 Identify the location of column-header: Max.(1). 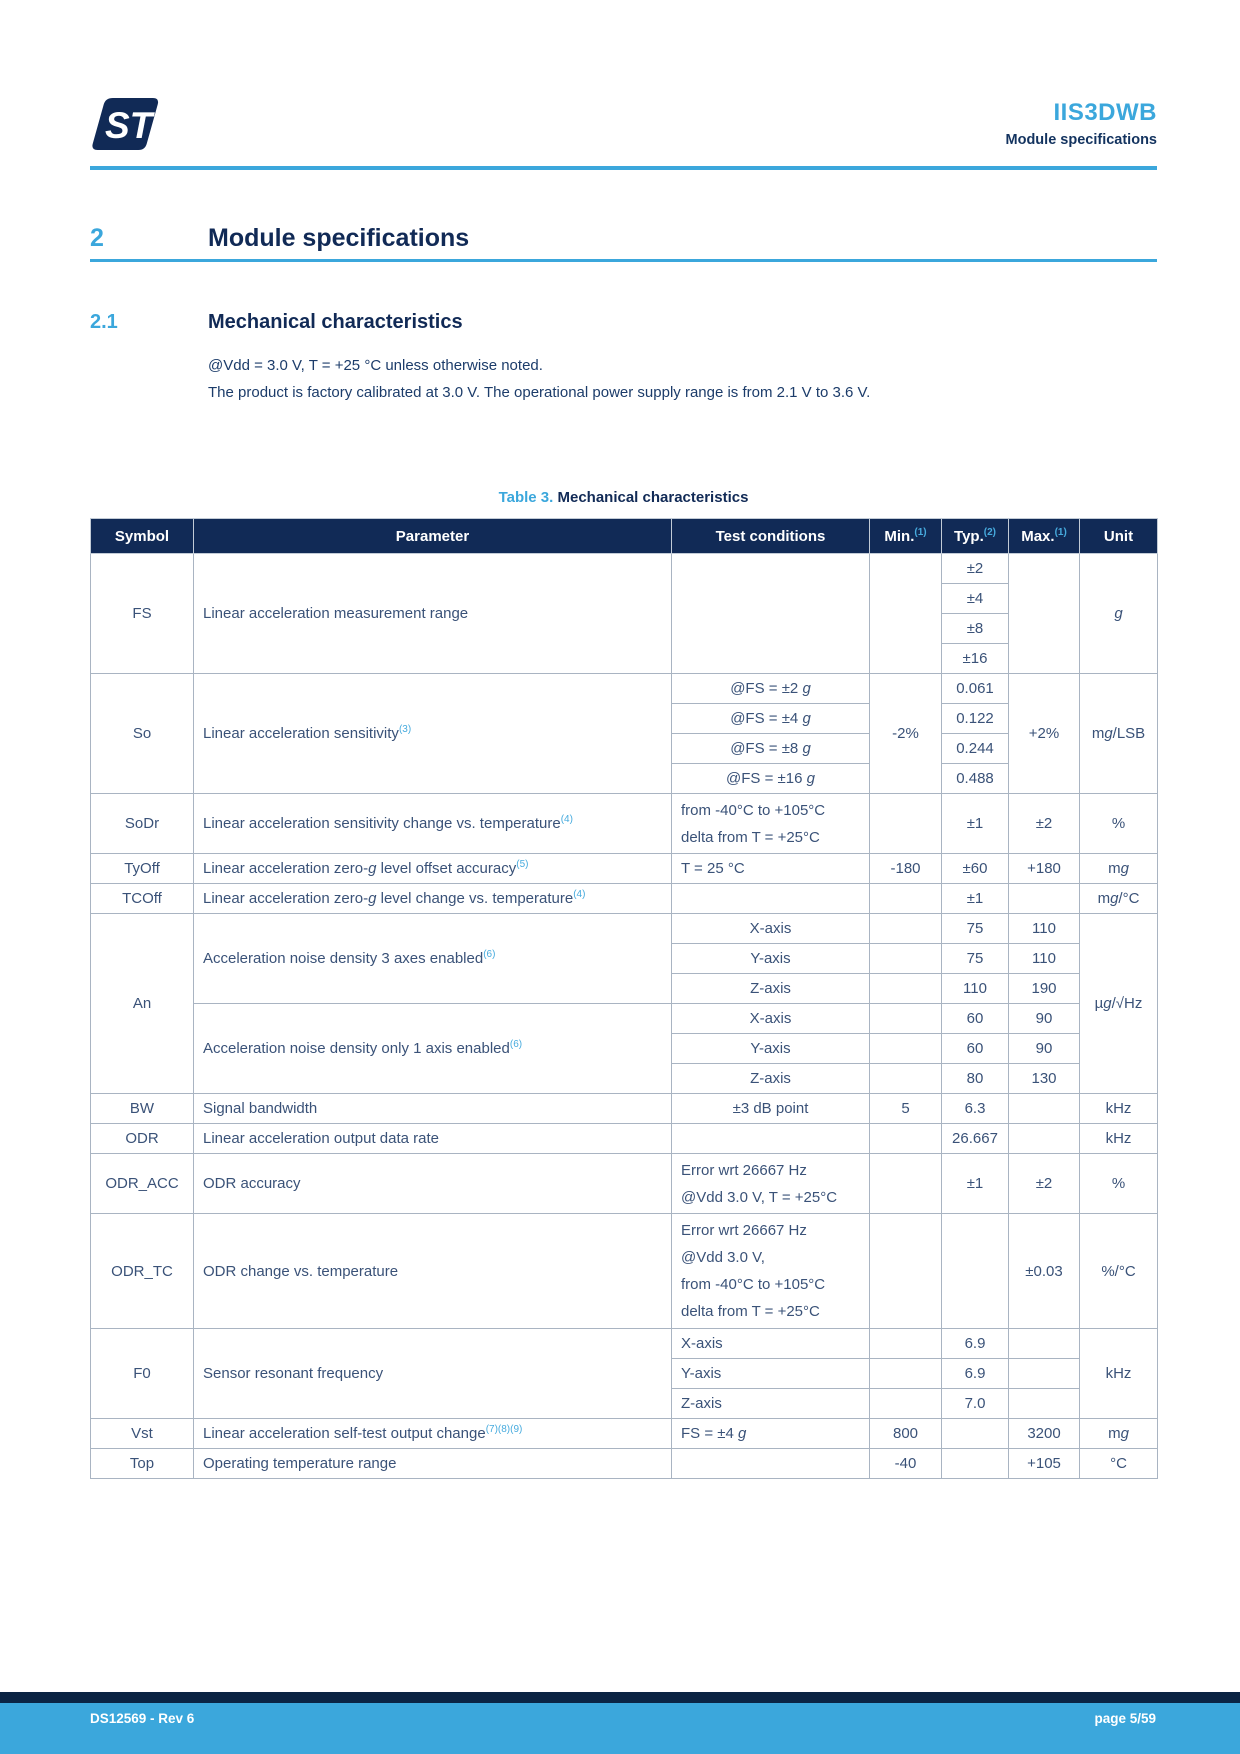
(1044, 536).